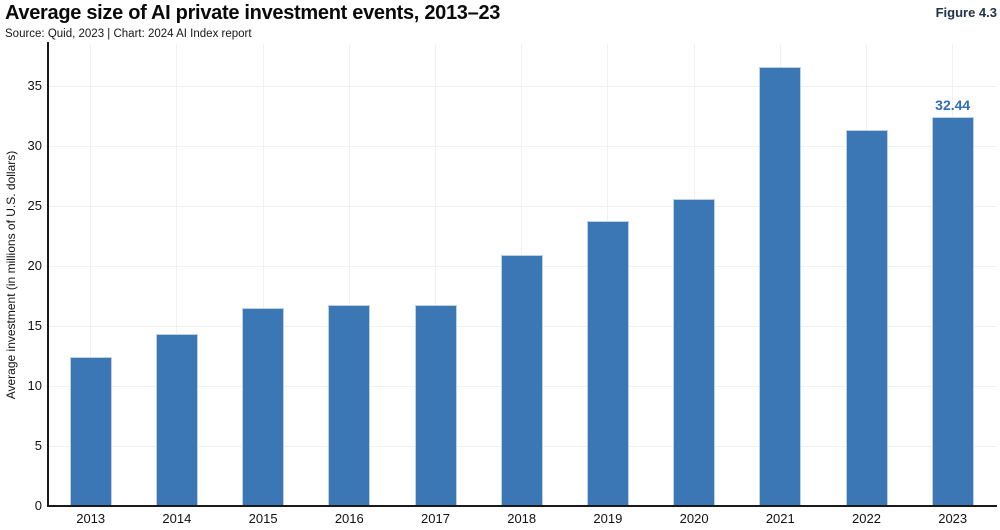 This screenshot has width=1000, height=530. I want to click on bar-2022, so click(866, 317).